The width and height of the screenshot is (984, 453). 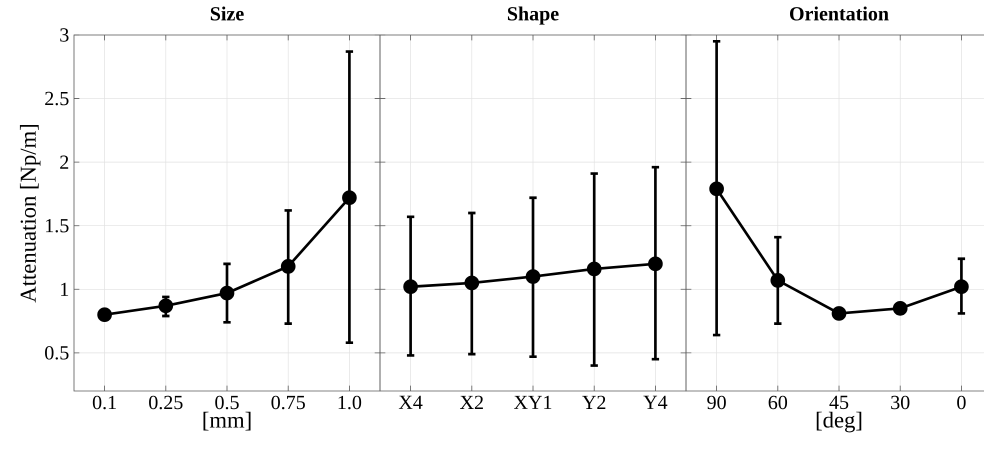 I want to click on x-tick-label: Y4, so click(x=655, y=402).